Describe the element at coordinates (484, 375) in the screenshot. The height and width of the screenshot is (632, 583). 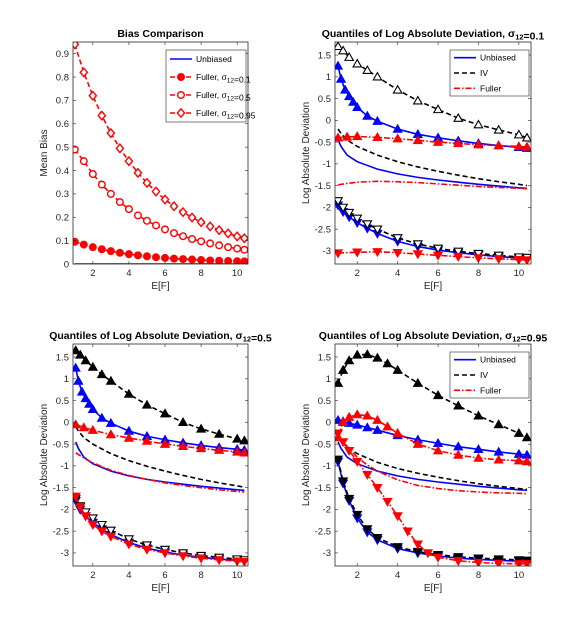
I see `legend-label: IV` at that location.